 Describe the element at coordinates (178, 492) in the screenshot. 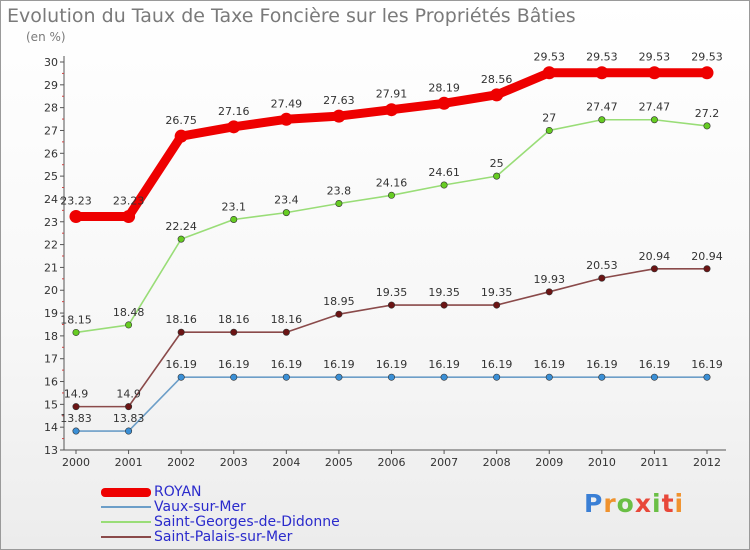

I see `legend-label: ROYAN` at that location.